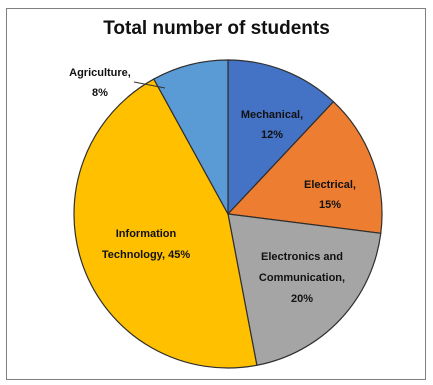  What do you see at coordinates (272, 125) in the screenshot?
I see `pie-label-mechanical: Mechanical, 12%` at bounding box center [272, 125].